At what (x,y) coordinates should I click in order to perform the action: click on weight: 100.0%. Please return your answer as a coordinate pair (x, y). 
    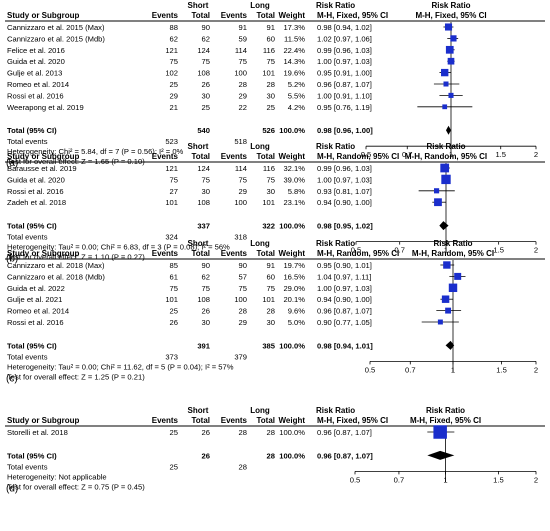
    Looking at the image, I should click on (292, 432).